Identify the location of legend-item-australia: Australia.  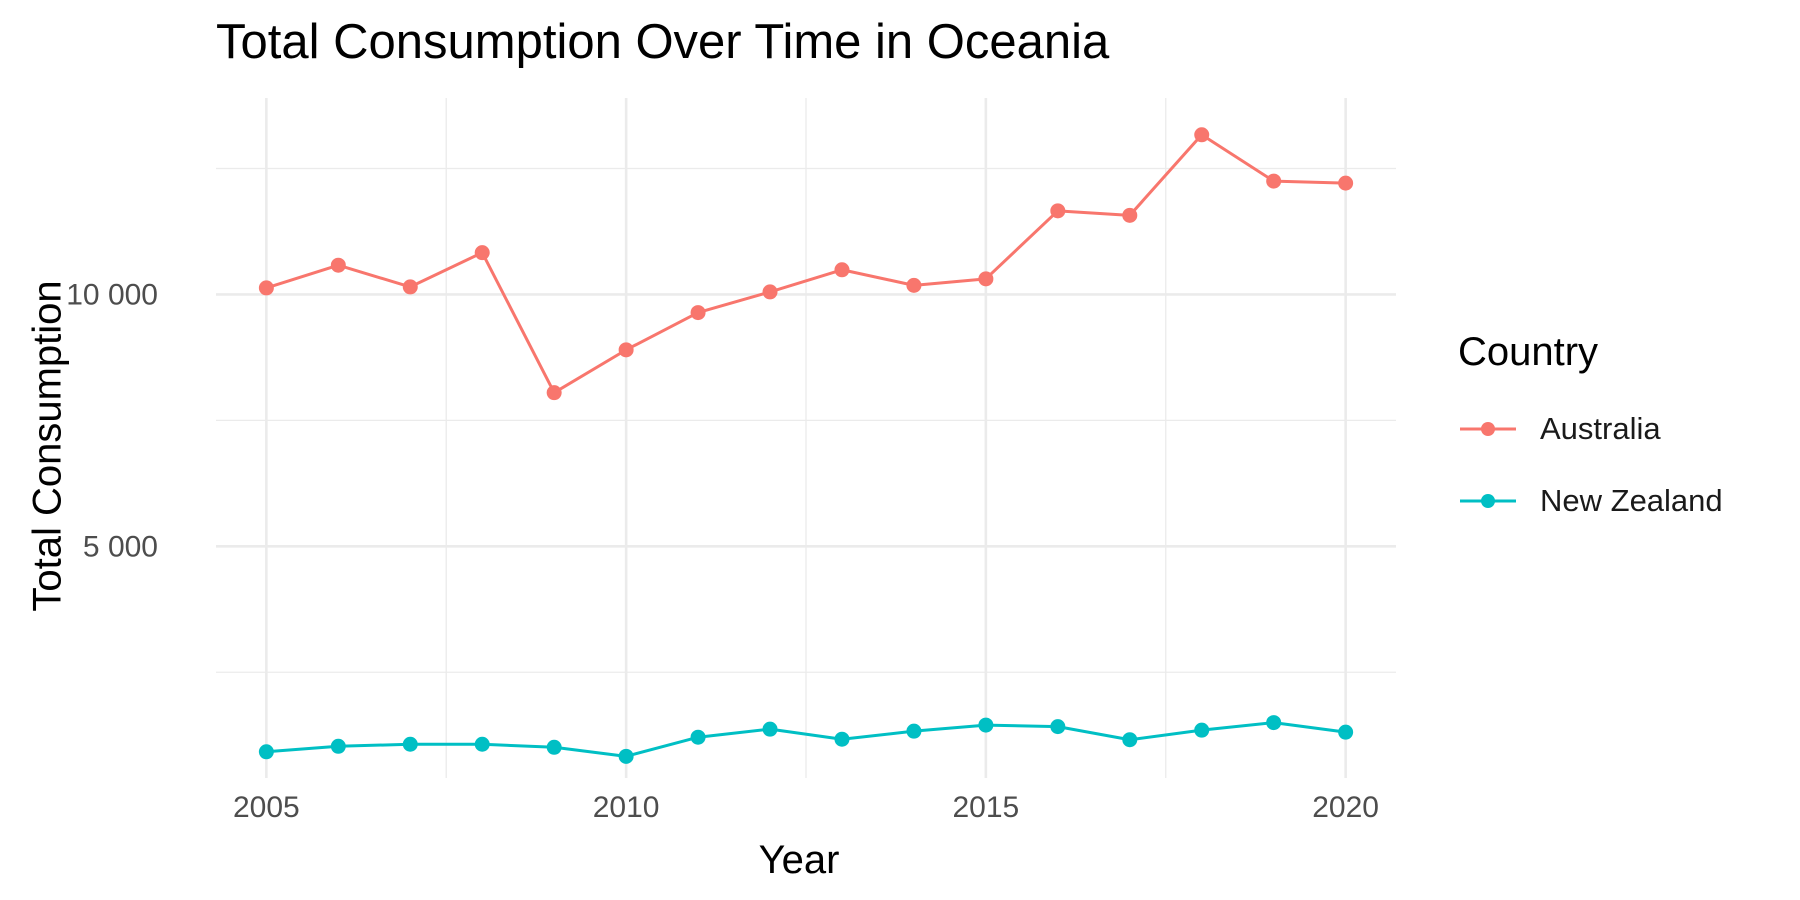
(1590, 429).